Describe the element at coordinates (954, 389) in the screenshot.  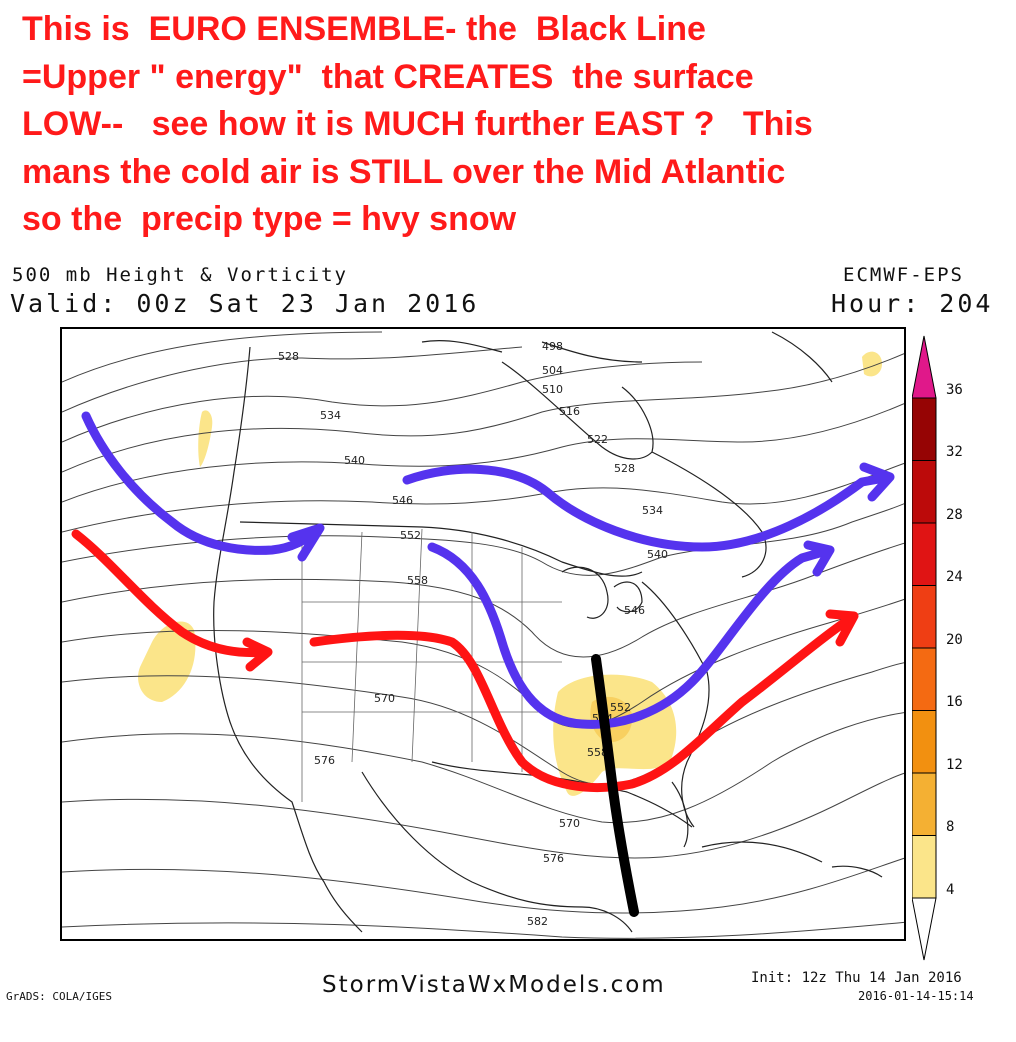
I see `colorbar-tick-label: 36` at that location.